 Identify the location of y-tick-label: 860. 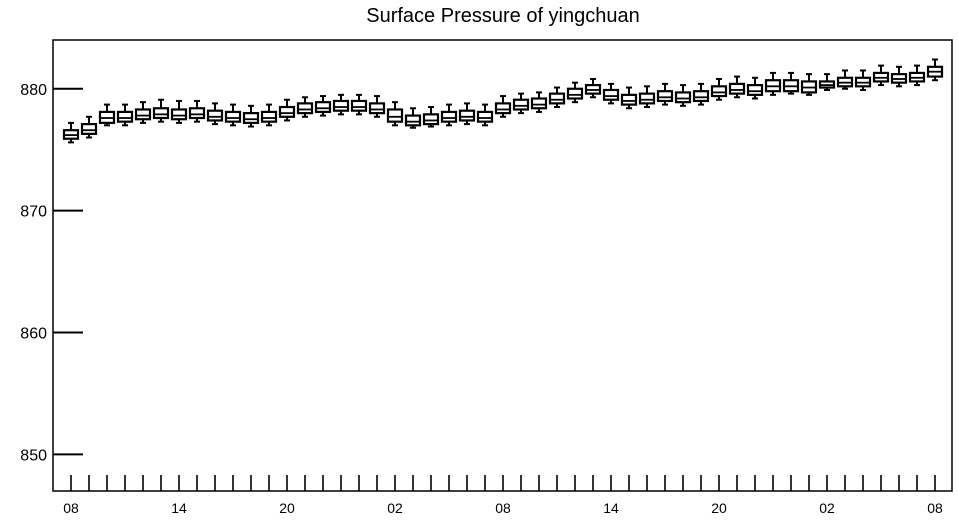
(33, 334).